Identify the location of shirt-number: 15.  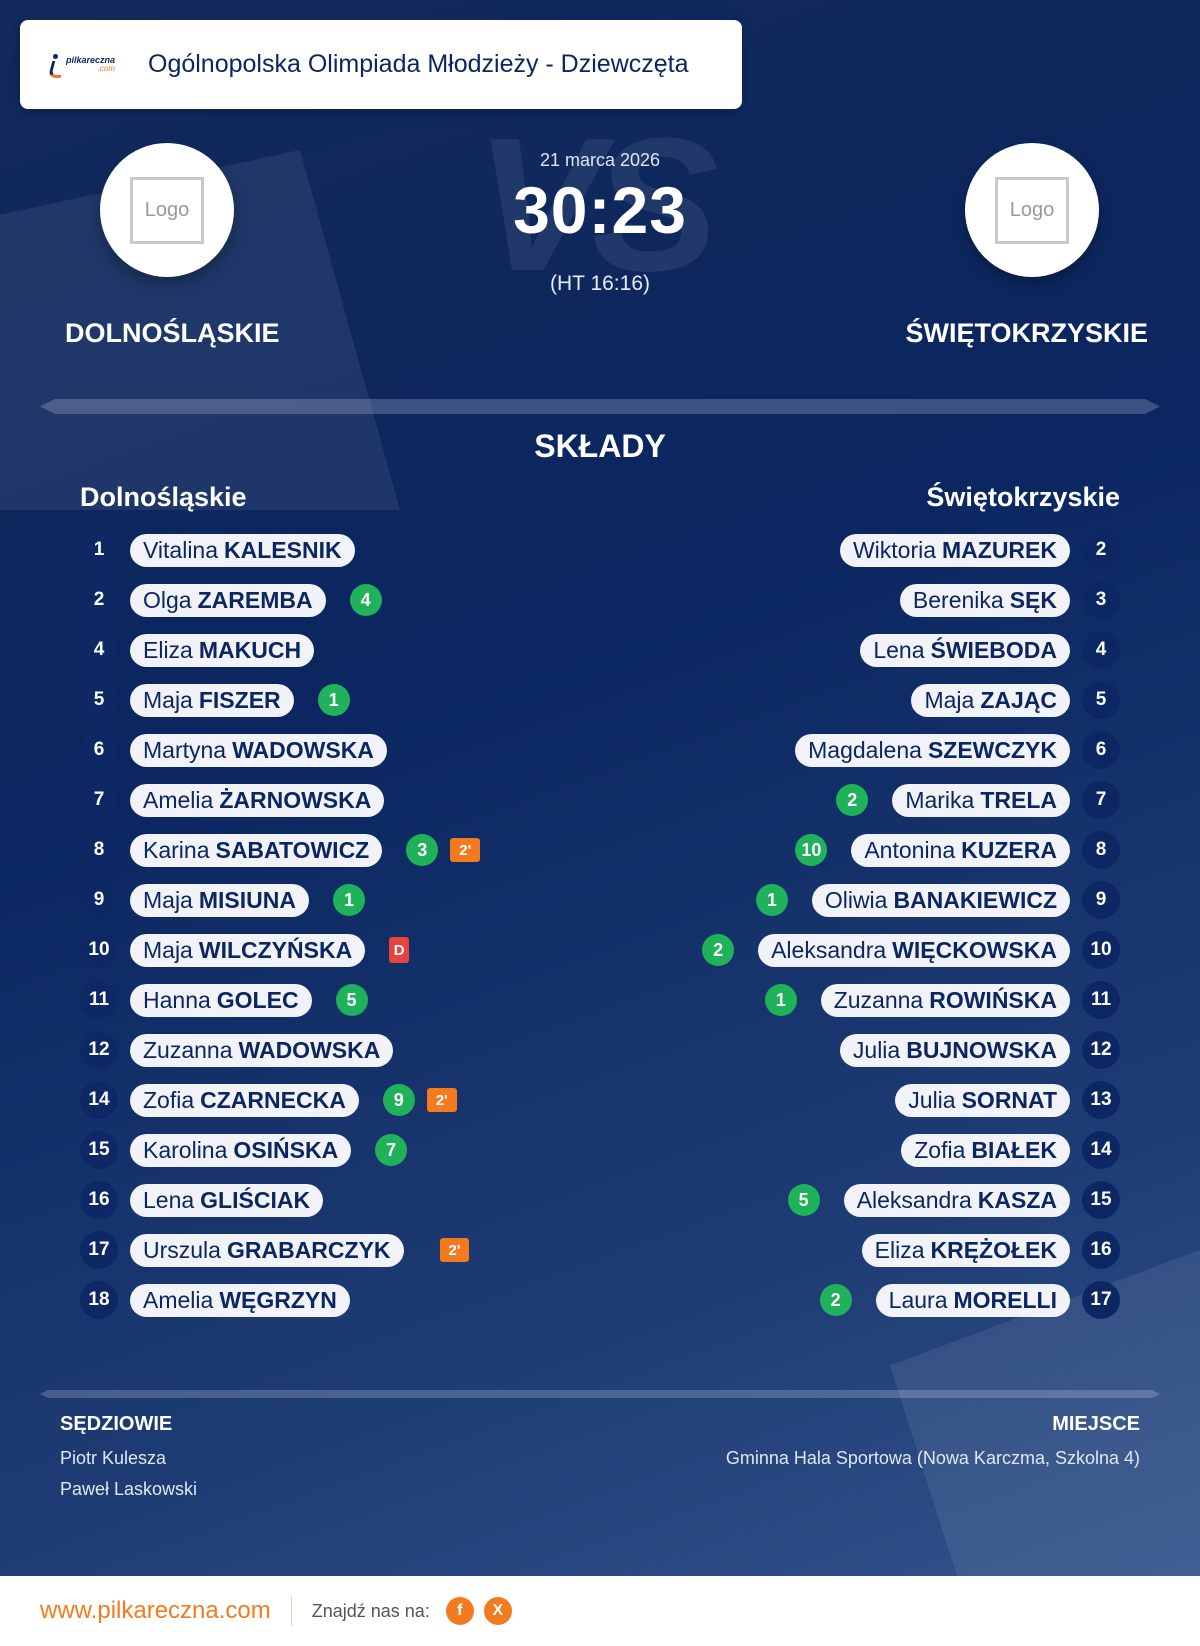
(1101, 1200).